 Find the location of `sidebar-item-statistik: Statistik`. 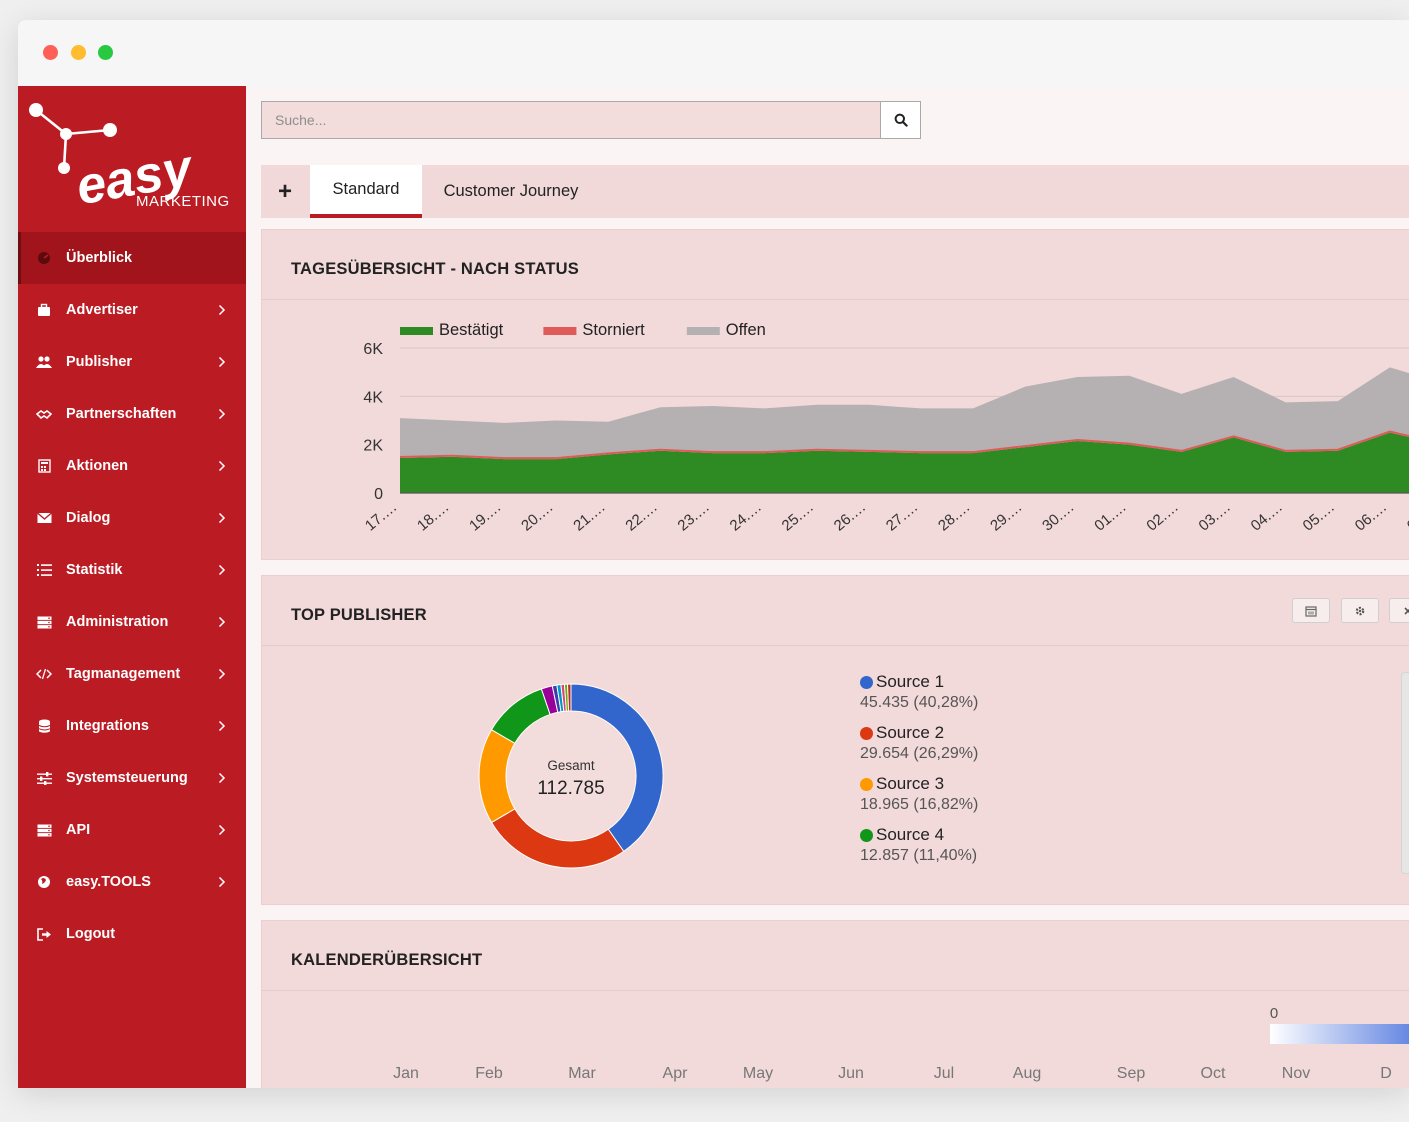

sidebar-item-statistik: Statistik is located at coordinates (132, 570).